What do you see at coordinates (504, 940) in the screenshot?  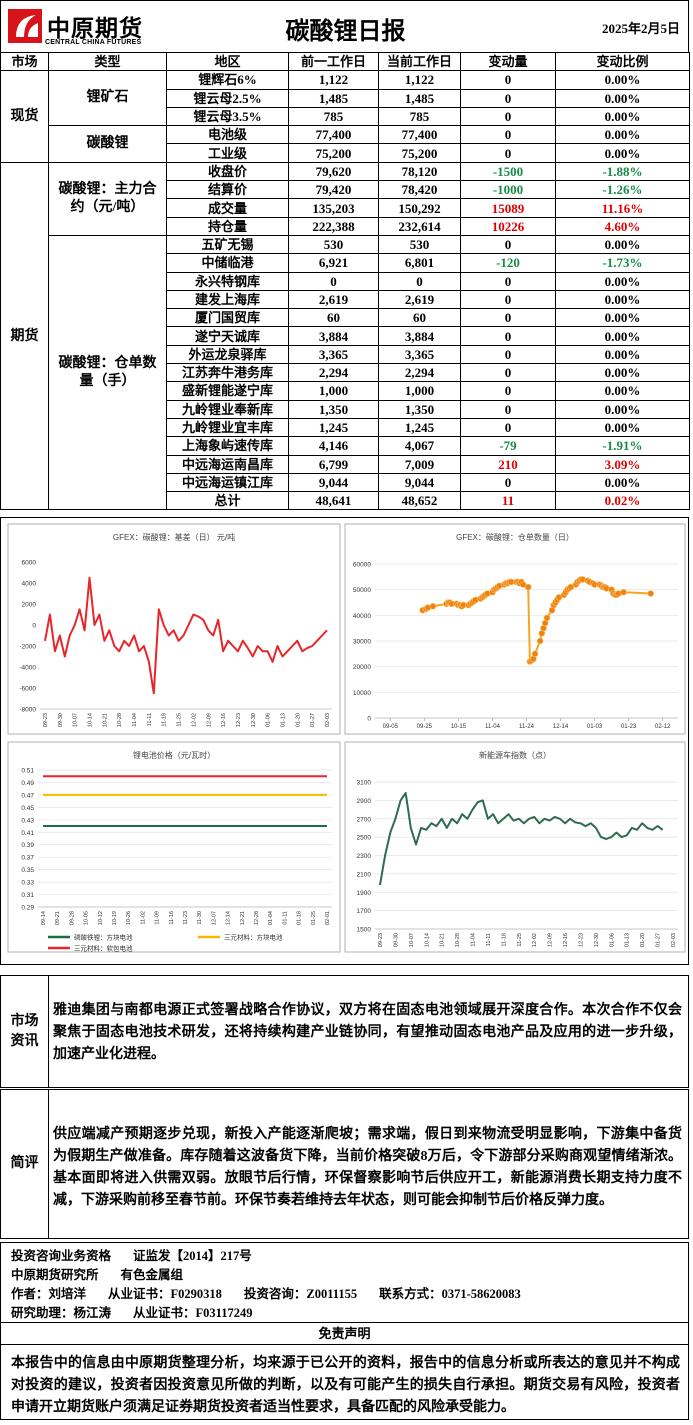 I see `x-tick-label: 11-18` at bounding box center [504, 940].